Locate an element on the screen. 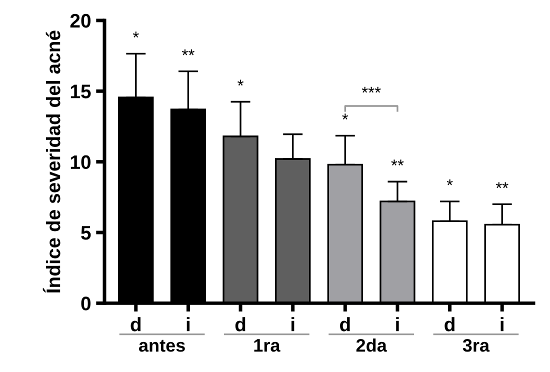  y-tick-label: 20 is located at coordinates (80, 21).